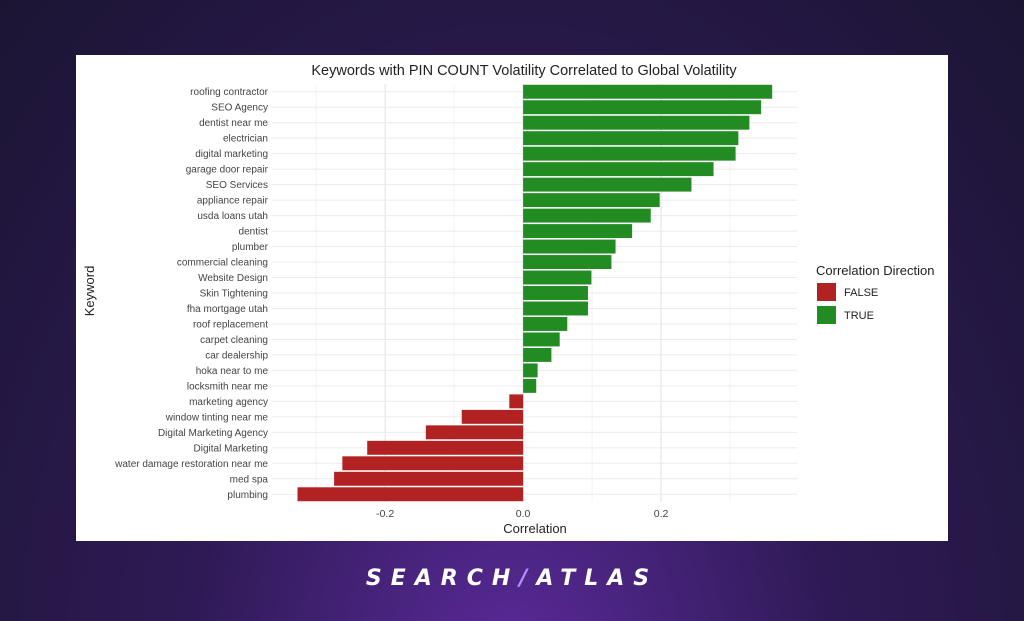 This screenshot has height=621, width=1024. I want to click on y-tick-label: digital marketing, so click(231, 154).